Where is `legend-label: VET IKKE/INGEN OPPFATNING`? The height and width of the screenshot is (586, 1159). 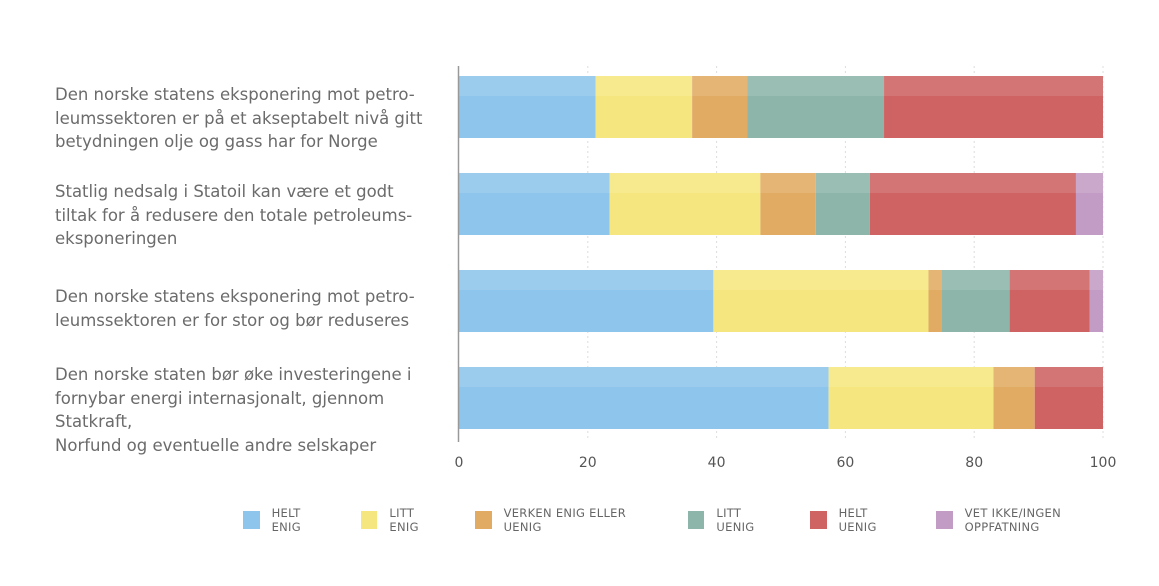
legend-label: VET IKKE/INGEN OPPFATNING is located at coordinates (1013, 520).